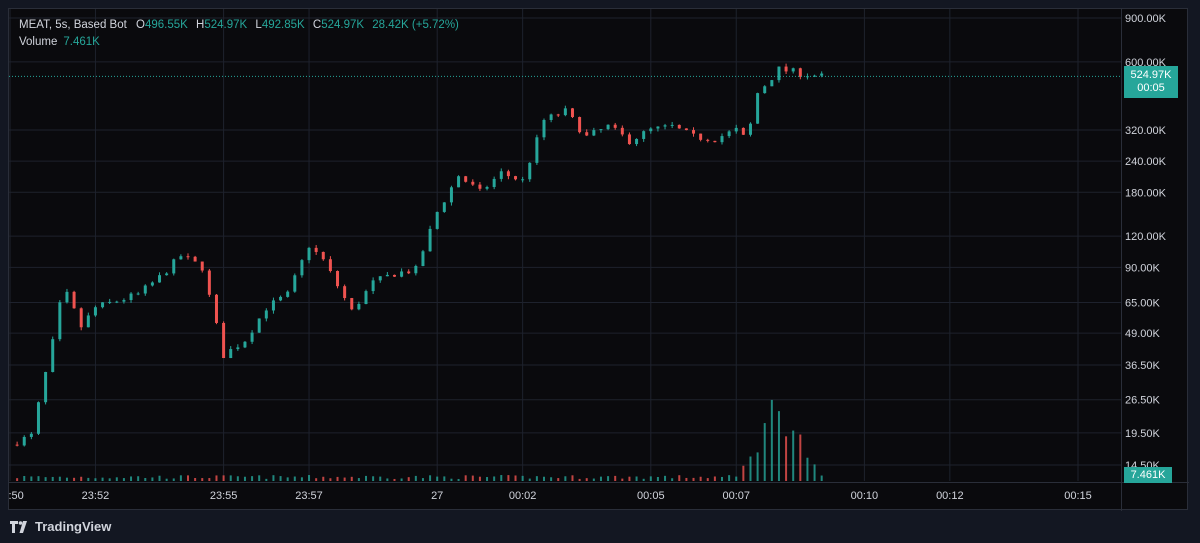  What do you see at coordinates (1148, 475) in the screenshot?
I see `last-volume-tag: 7.461K` at bounding box center [1148, 475].